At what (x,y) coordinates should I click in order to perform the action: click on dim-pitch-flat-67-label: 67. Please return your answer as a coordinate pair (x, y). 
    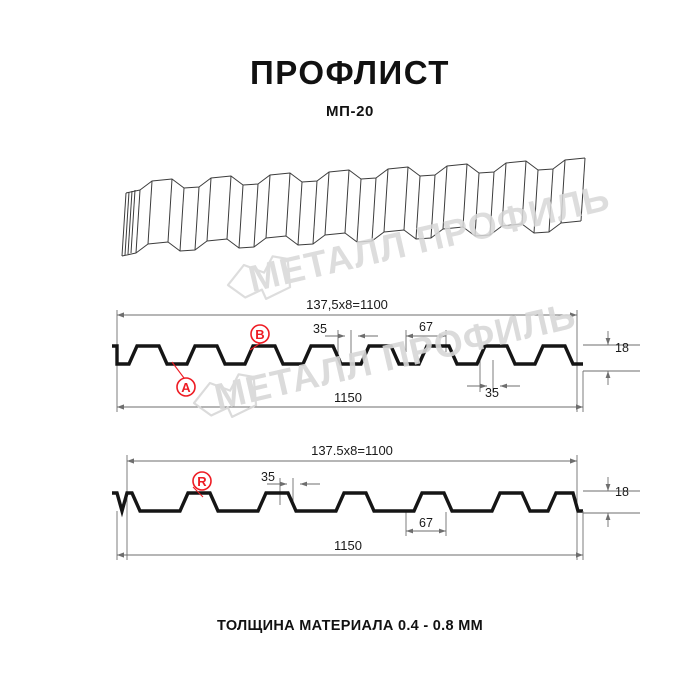
    Looking at the image, I should click on (426, 327).